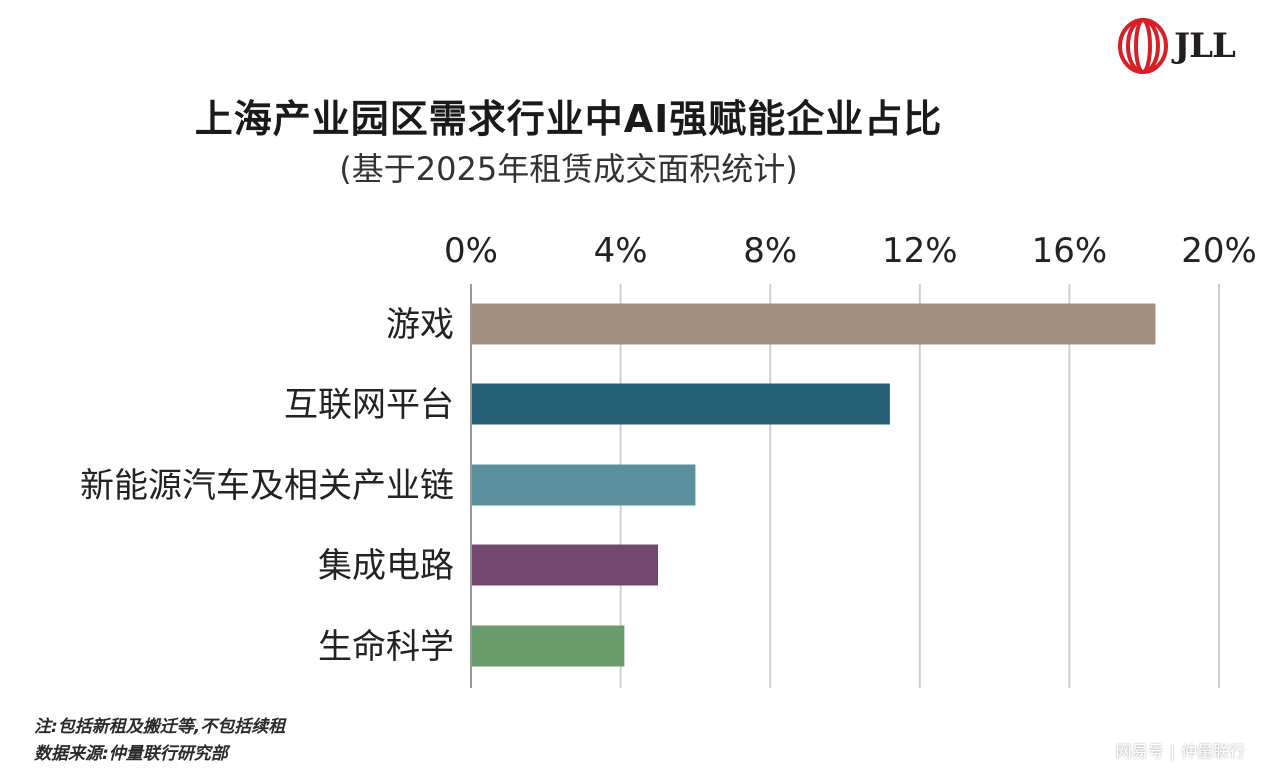 This screenshot has width=1267, height=771. Describe the element at coordinates (1219, 251) in the screenshot. I see `x-tick-label: 20%` at that location.